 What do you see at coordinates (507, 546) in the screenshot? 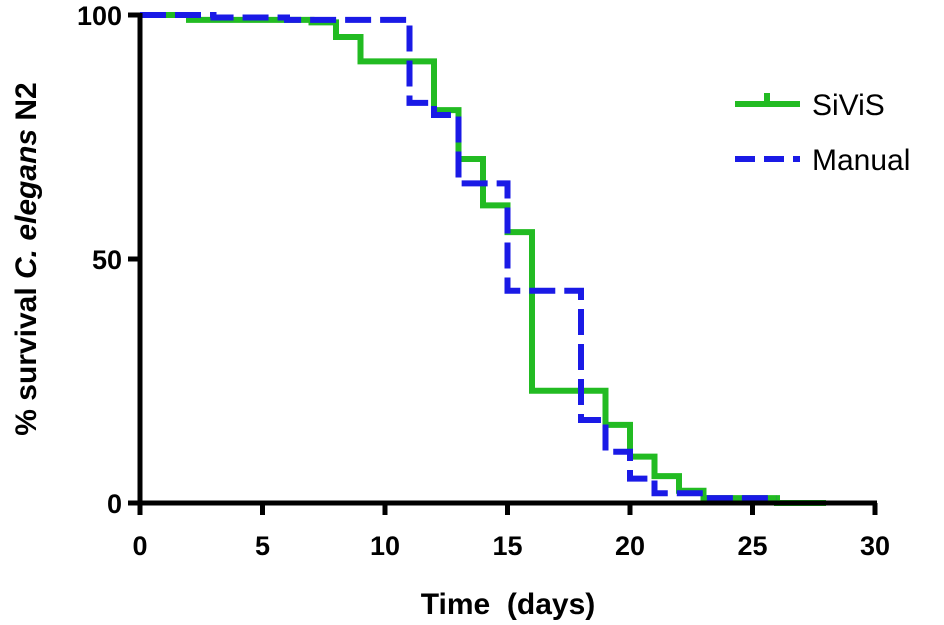
I see `x-tick-label: 15` at bounding box center [507, 546].